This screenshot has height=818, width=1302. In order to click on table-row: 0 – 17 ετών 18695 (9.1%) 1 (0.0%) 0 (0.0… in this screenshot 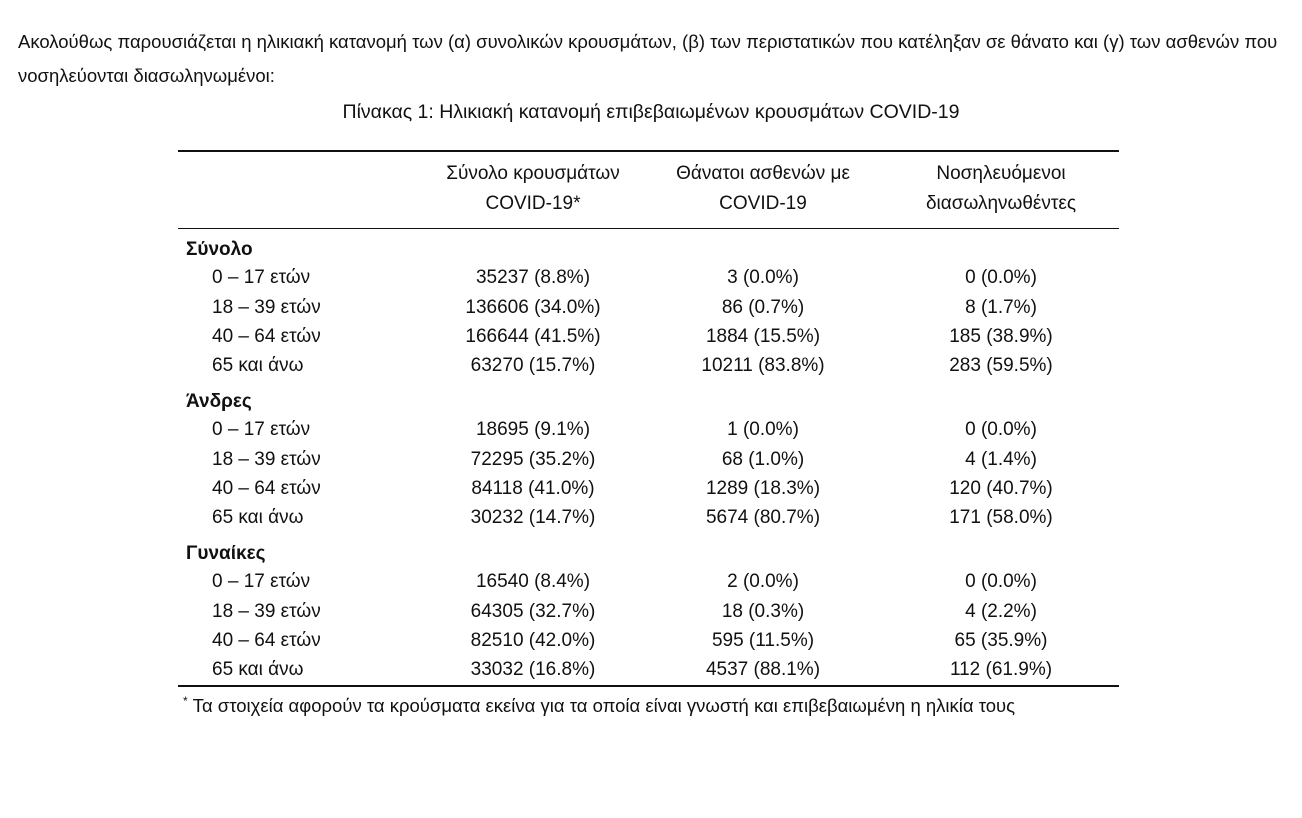, I will do `click(648, 430)`.